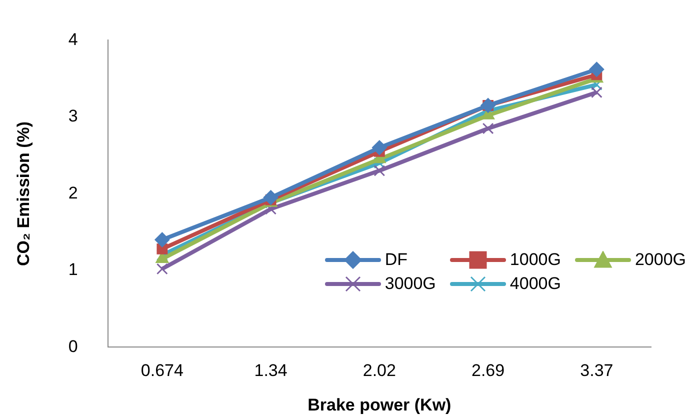 This screenshot has width=691, height=416. I want to click on y-tick-label: 3, so click(73, 116).